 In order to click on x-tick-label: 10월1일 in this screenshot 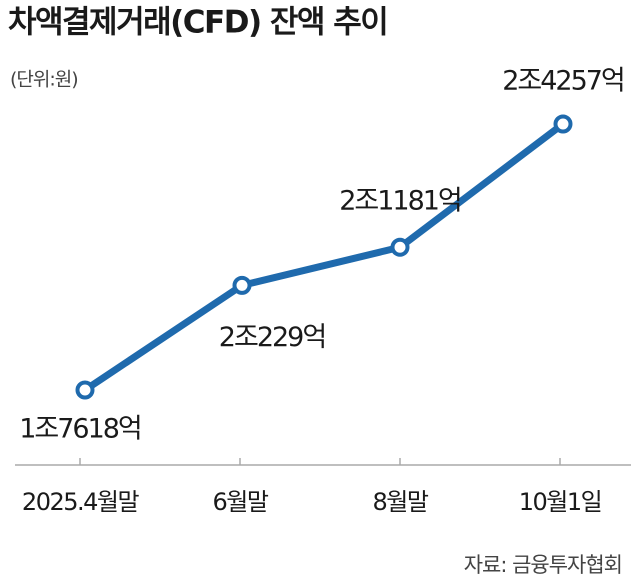, I will do `click(560, 502)`.